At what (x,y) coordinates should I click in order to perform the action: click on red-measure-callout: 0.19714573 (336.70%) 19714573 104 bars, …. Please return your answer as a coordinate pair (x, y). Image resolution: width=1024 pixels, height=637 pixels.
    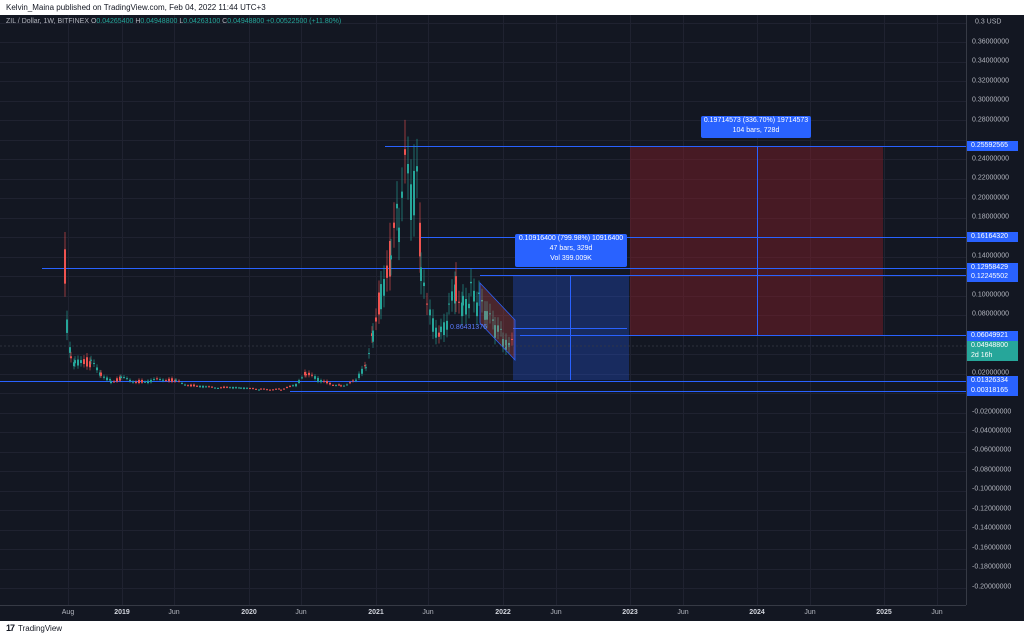
    Looking at the image, I should click on (756, 127).